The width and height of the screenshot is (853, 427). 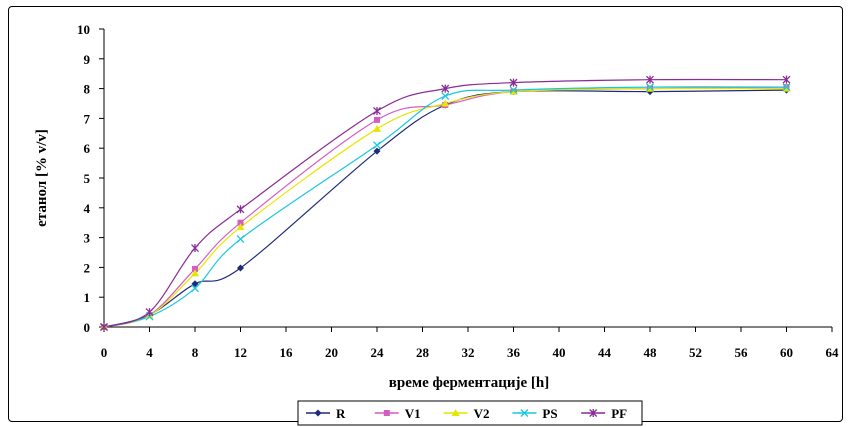 What do you see at coordinates (482, 413) in the screenshot?
I see `legend-label-v2: V2` at bounding box center [482, 413].